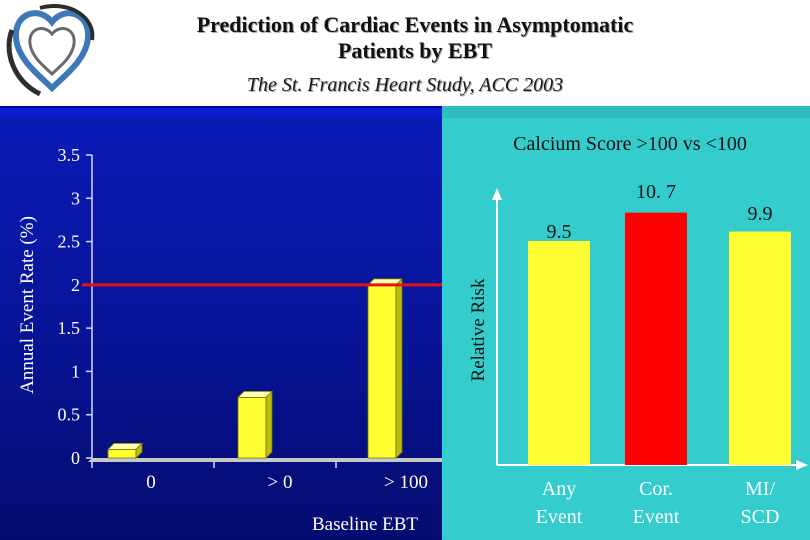 The width and height of the screenshot is (810, 540). Describe the element at coordinates (365, 524) in the screenshot. I see `left-x-axis-title: Baseline EBT` at that location.